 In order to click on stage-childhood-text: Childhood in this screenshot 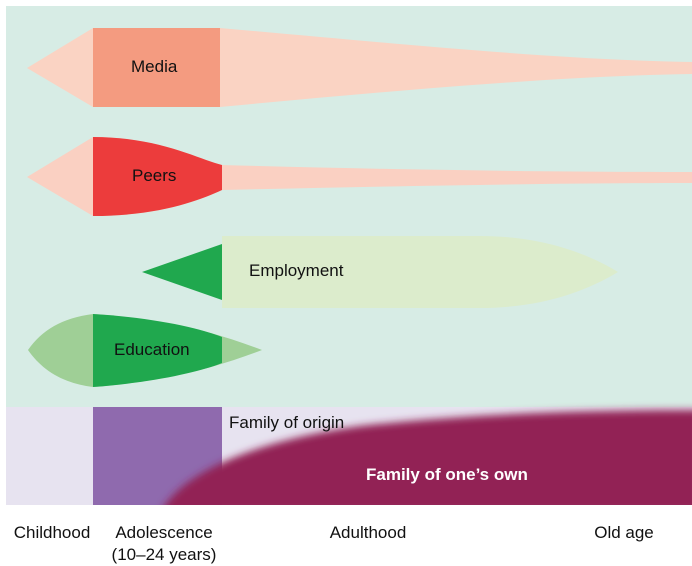, I will do `click(52, 532)`.